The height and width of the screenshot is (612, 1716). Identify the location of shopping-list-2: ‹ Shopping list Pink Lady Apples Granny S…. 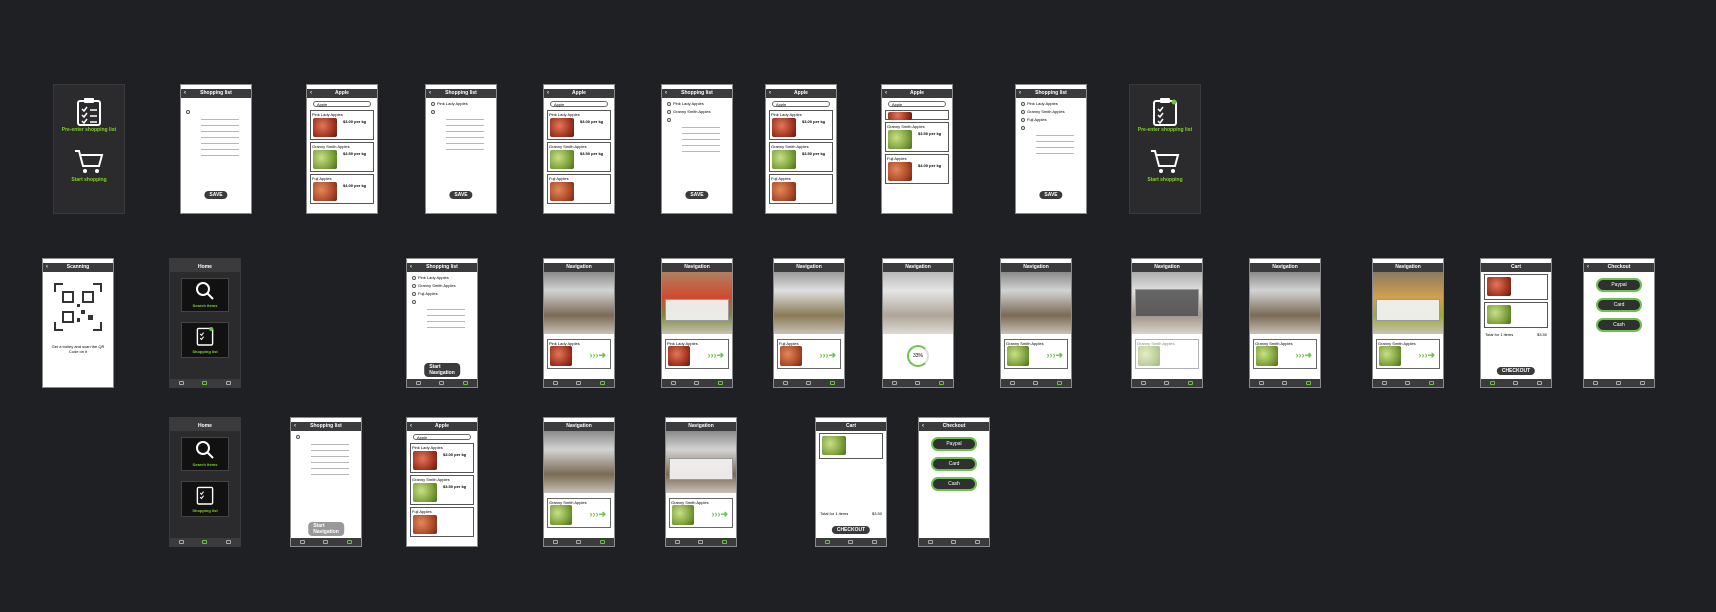
(697, 149).